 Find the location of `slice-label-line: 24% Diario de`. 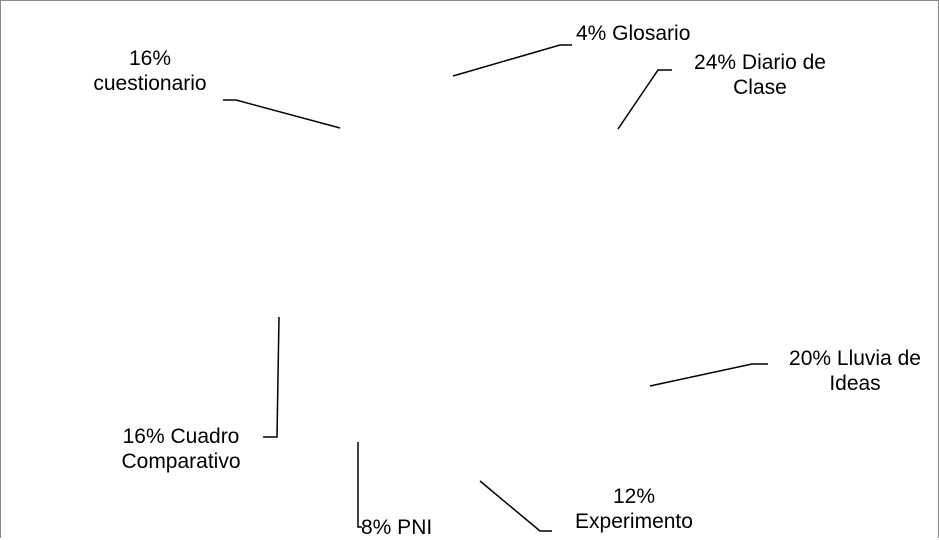

slice-label-line: 24% Diario de is located at coordinates (760, 62).